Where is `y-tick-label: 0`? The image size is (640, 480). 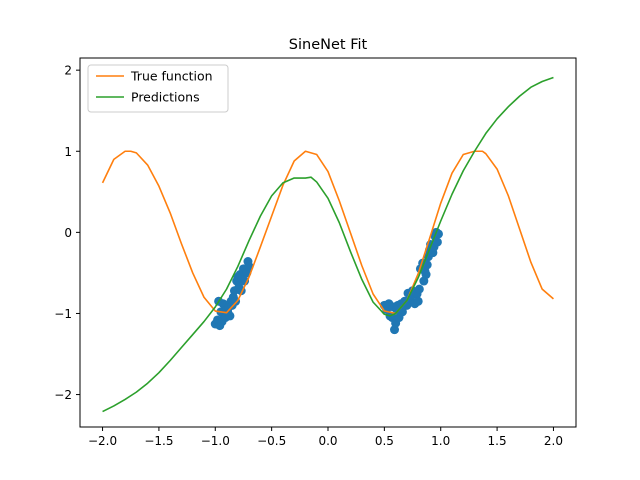
y-tick-label: 0 is located at coordinates (68, 233).